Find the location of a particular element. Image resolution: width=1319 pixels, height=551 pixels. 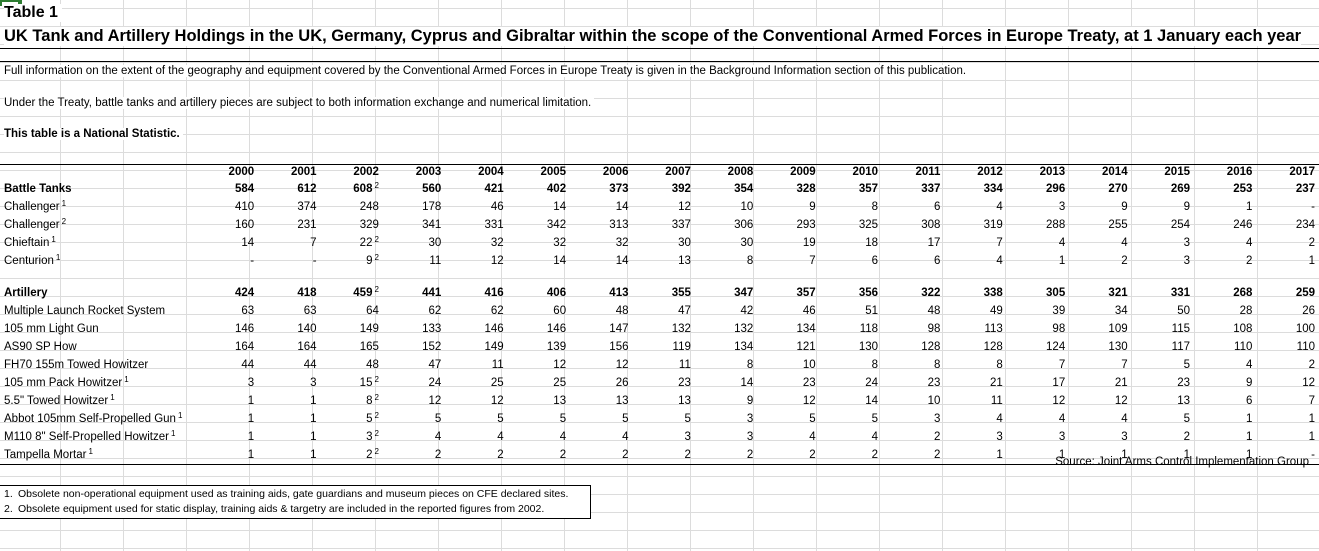

value-cell: 146 is located at coordinates (227, 329).